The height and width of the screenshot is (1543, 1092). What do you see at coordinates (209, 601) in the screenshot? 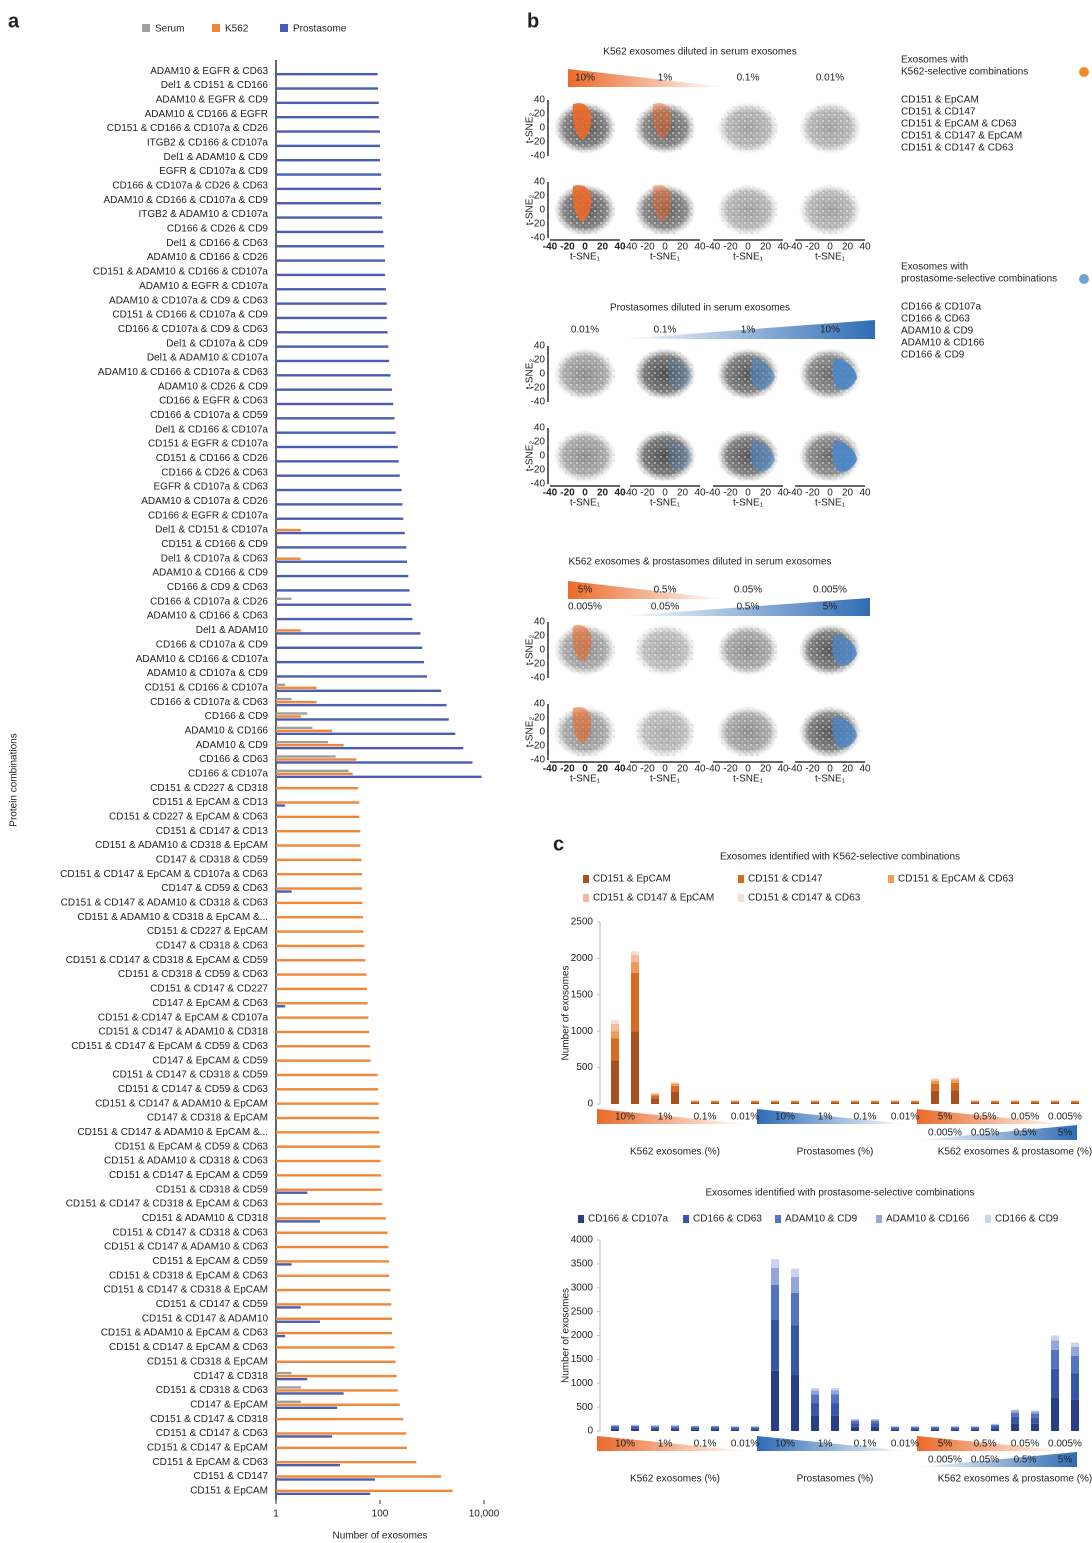
I see `y-tick-label: CD166 & CD107a & CD26` at bounding box center [209, 601].